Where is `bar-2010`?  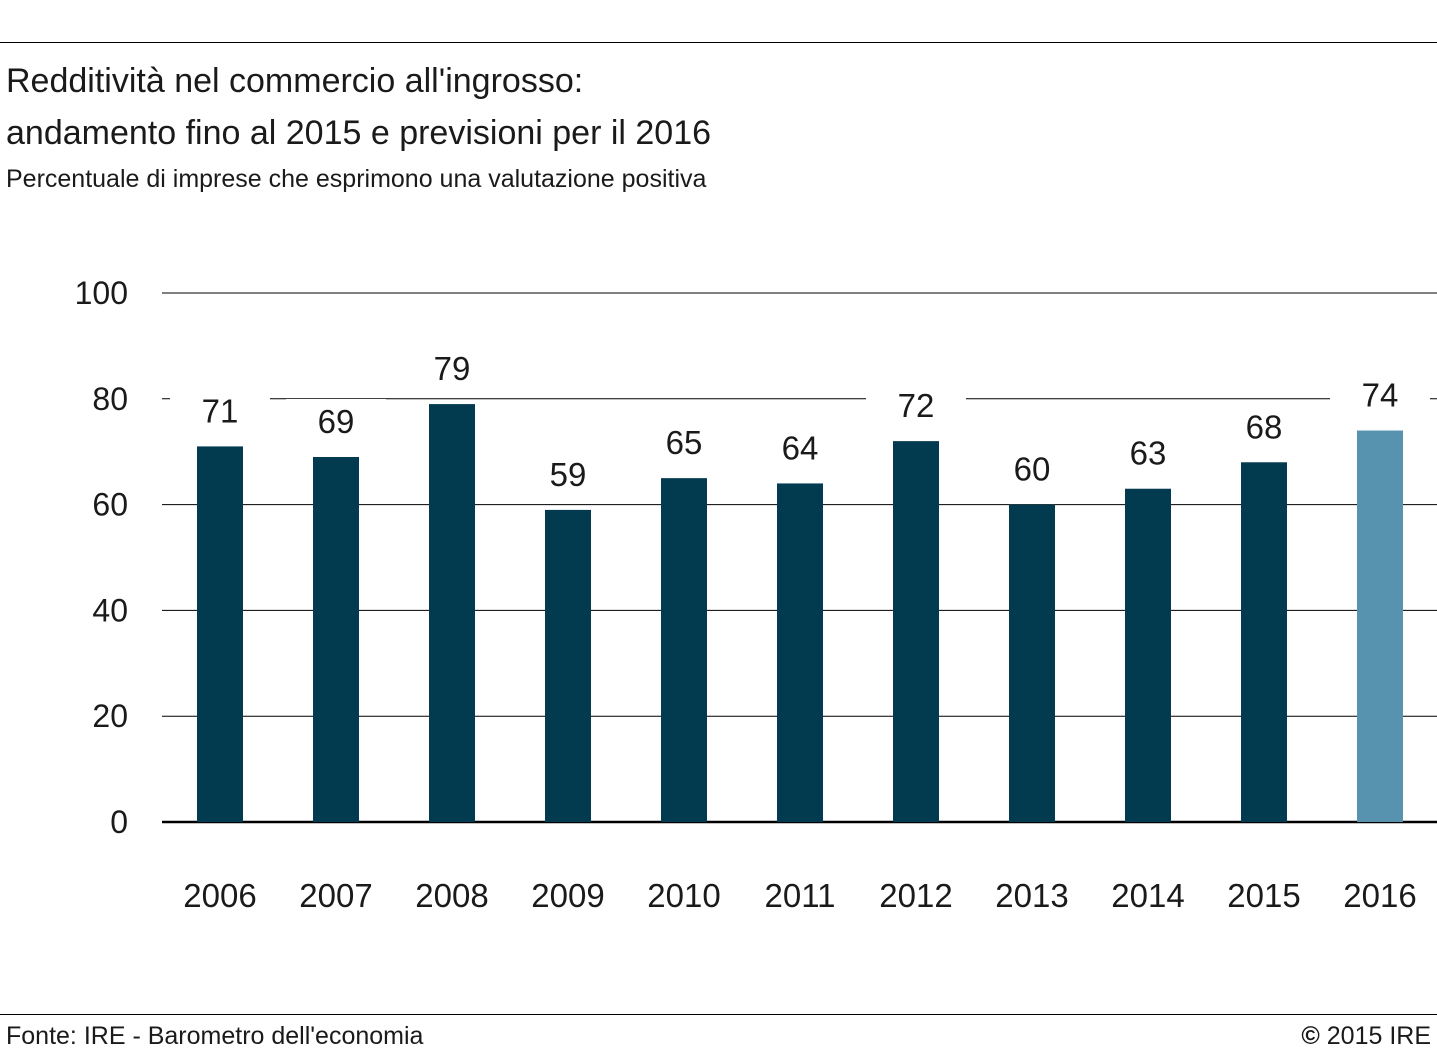
bar-2010 is located at coordinates (684, 650).